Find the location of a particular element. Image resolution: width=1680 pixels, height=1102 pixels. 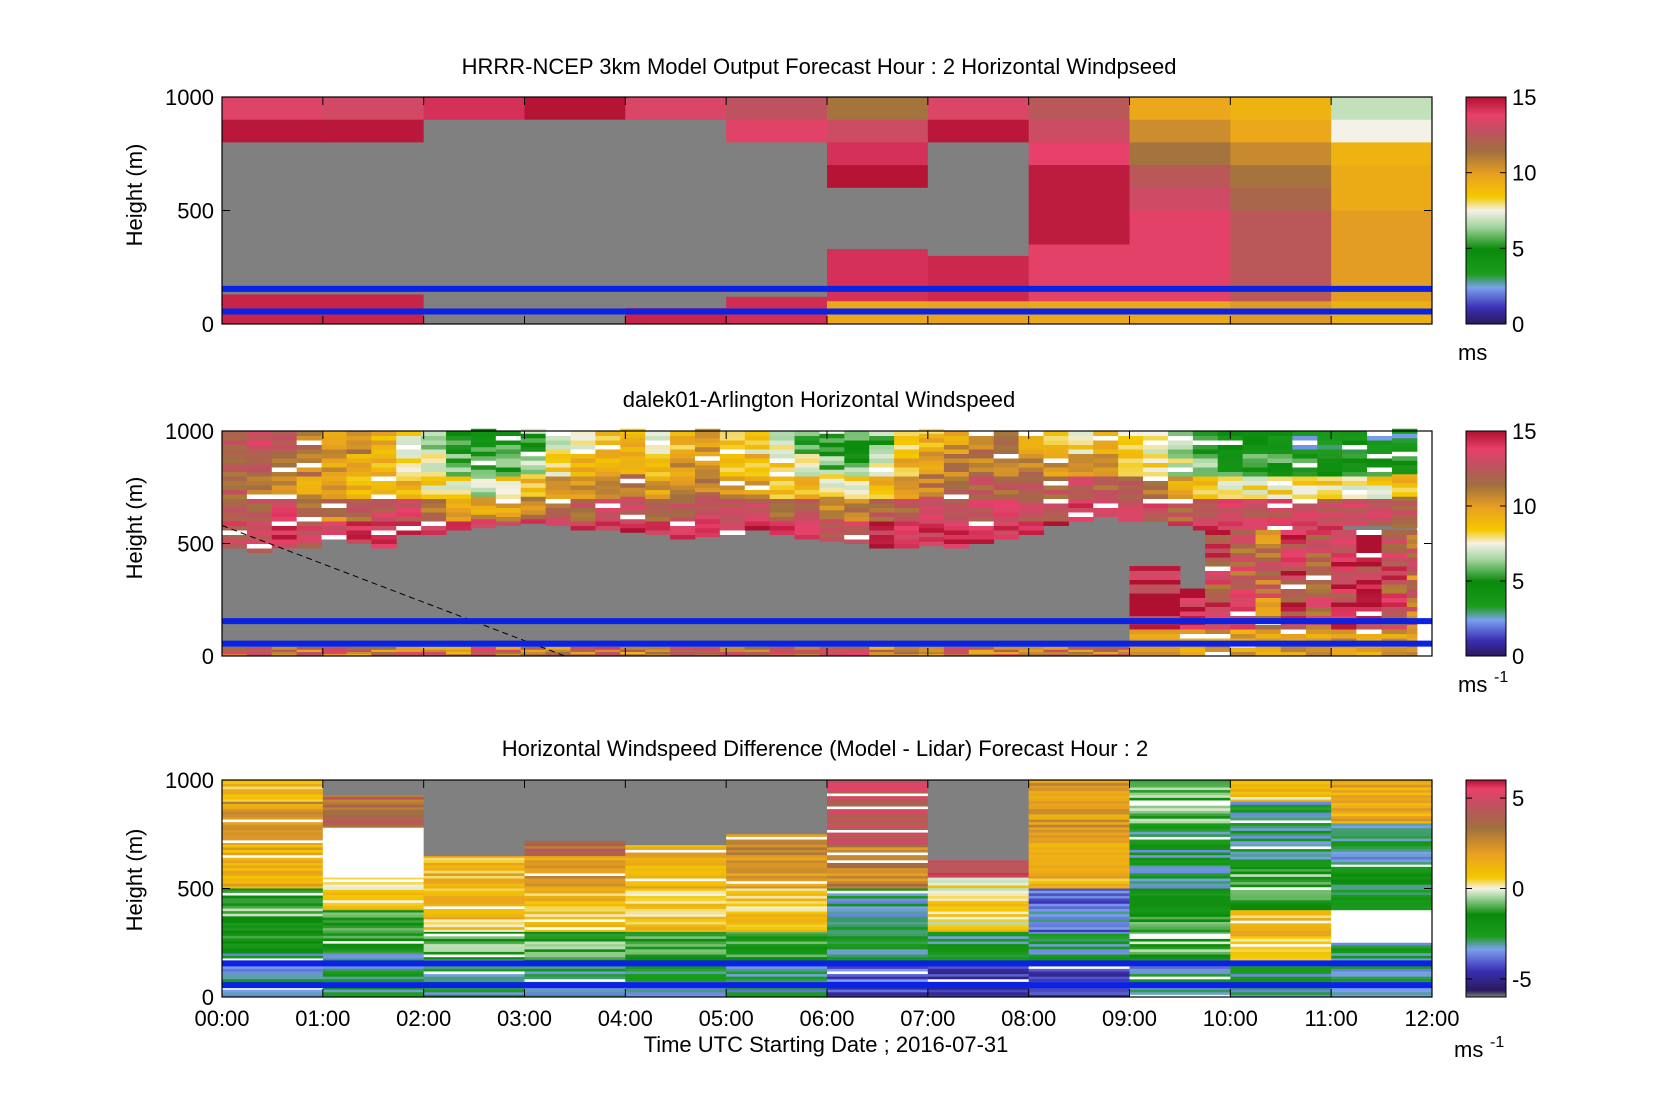

missing-data-region is located at coordinates (373, 788).